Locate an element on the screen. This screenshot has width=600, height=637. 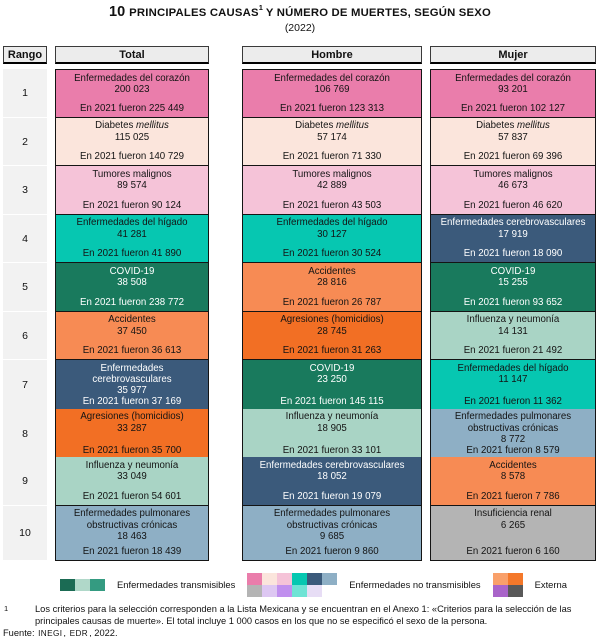
table-header-row: Rango Total Hombre Mujer is located at coordinates (300, 55).